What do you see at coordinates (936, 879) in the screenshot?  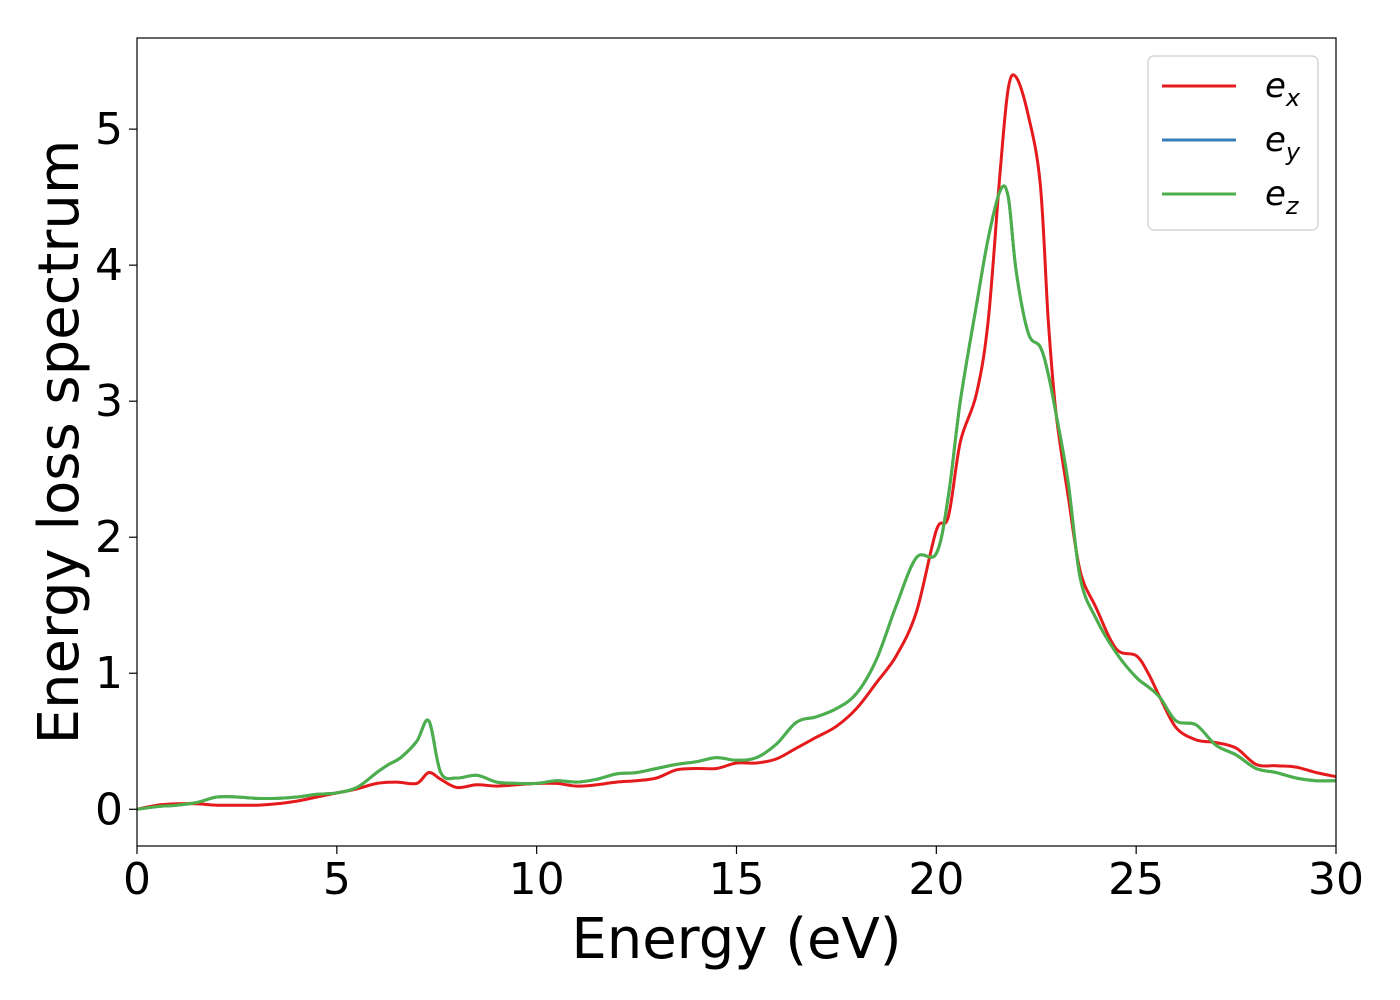 I see `x-tick-label: 20` at bounding box center [936, 879].